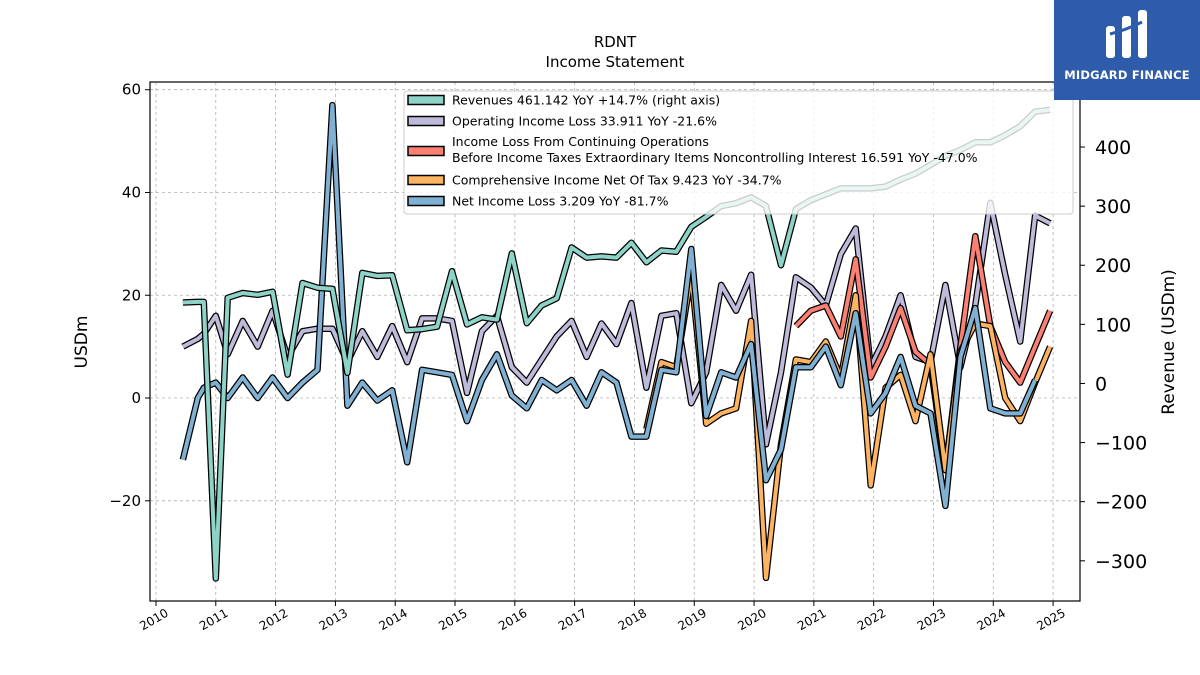  I want to click on y-tick-label-right: −300, so click(1121, 562).